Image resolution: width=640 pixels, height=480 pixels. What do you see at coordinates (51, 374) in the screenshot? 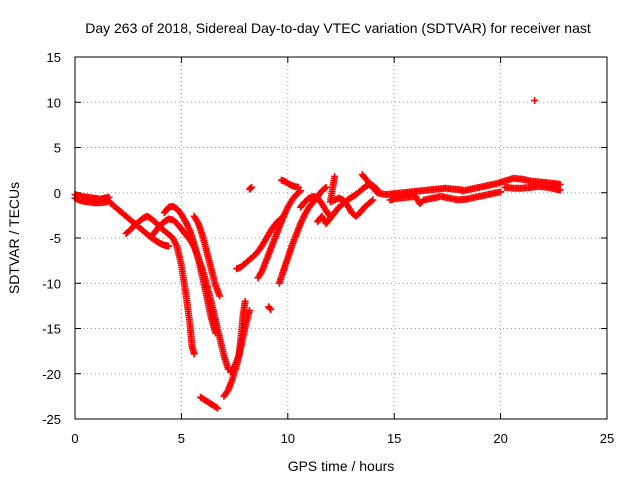
I see `y-tick-label: -20` at bounding box center [51, 374].